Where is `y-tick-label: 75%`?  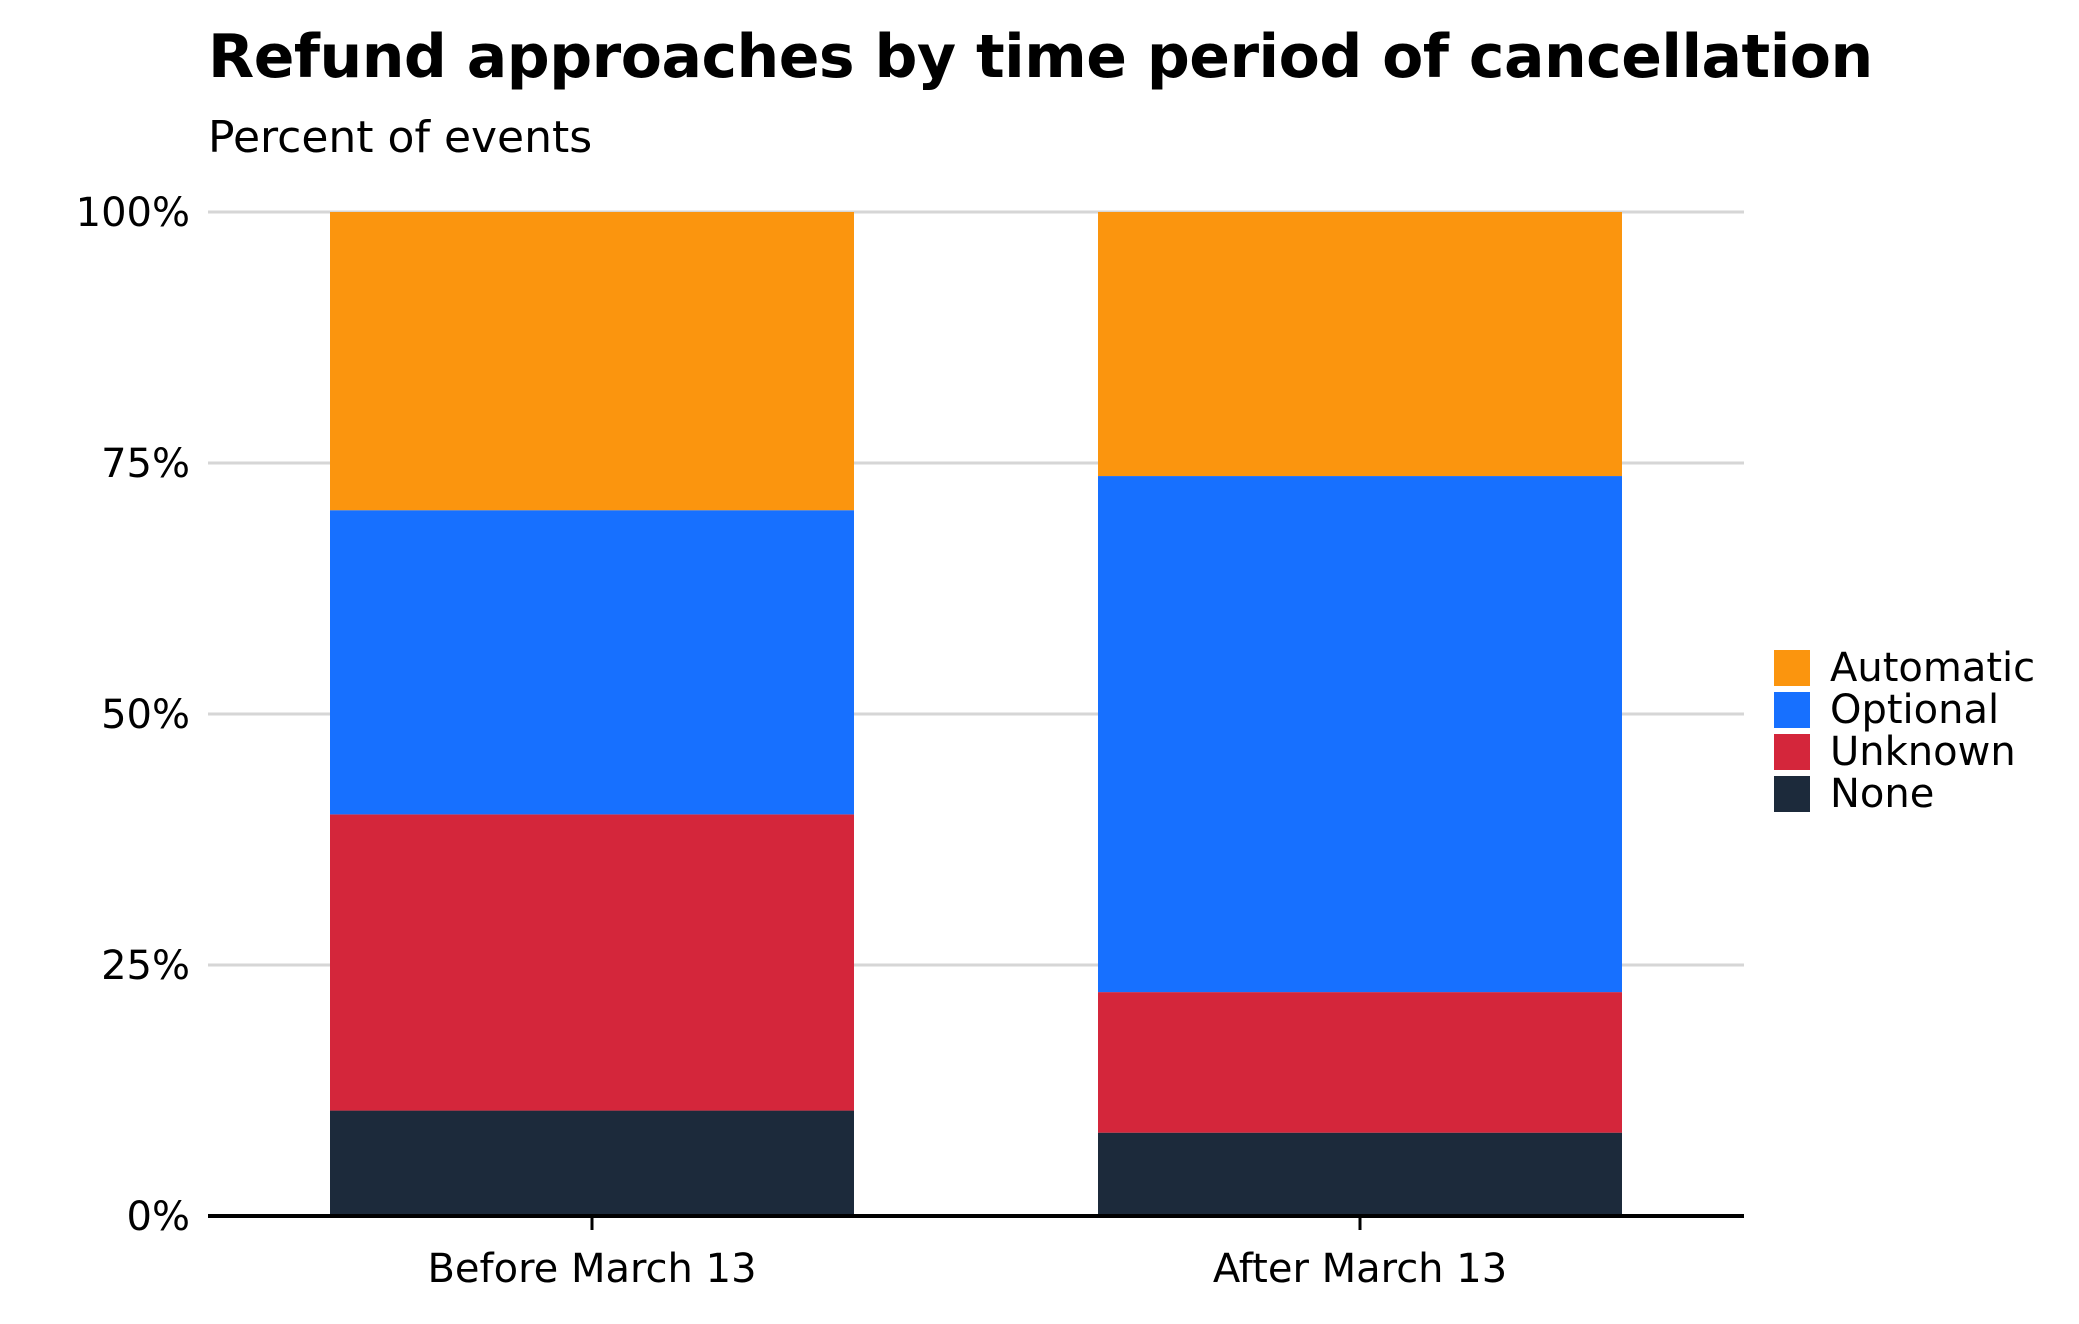 y-tick-label: 75% is located at coordinates (145, 464).